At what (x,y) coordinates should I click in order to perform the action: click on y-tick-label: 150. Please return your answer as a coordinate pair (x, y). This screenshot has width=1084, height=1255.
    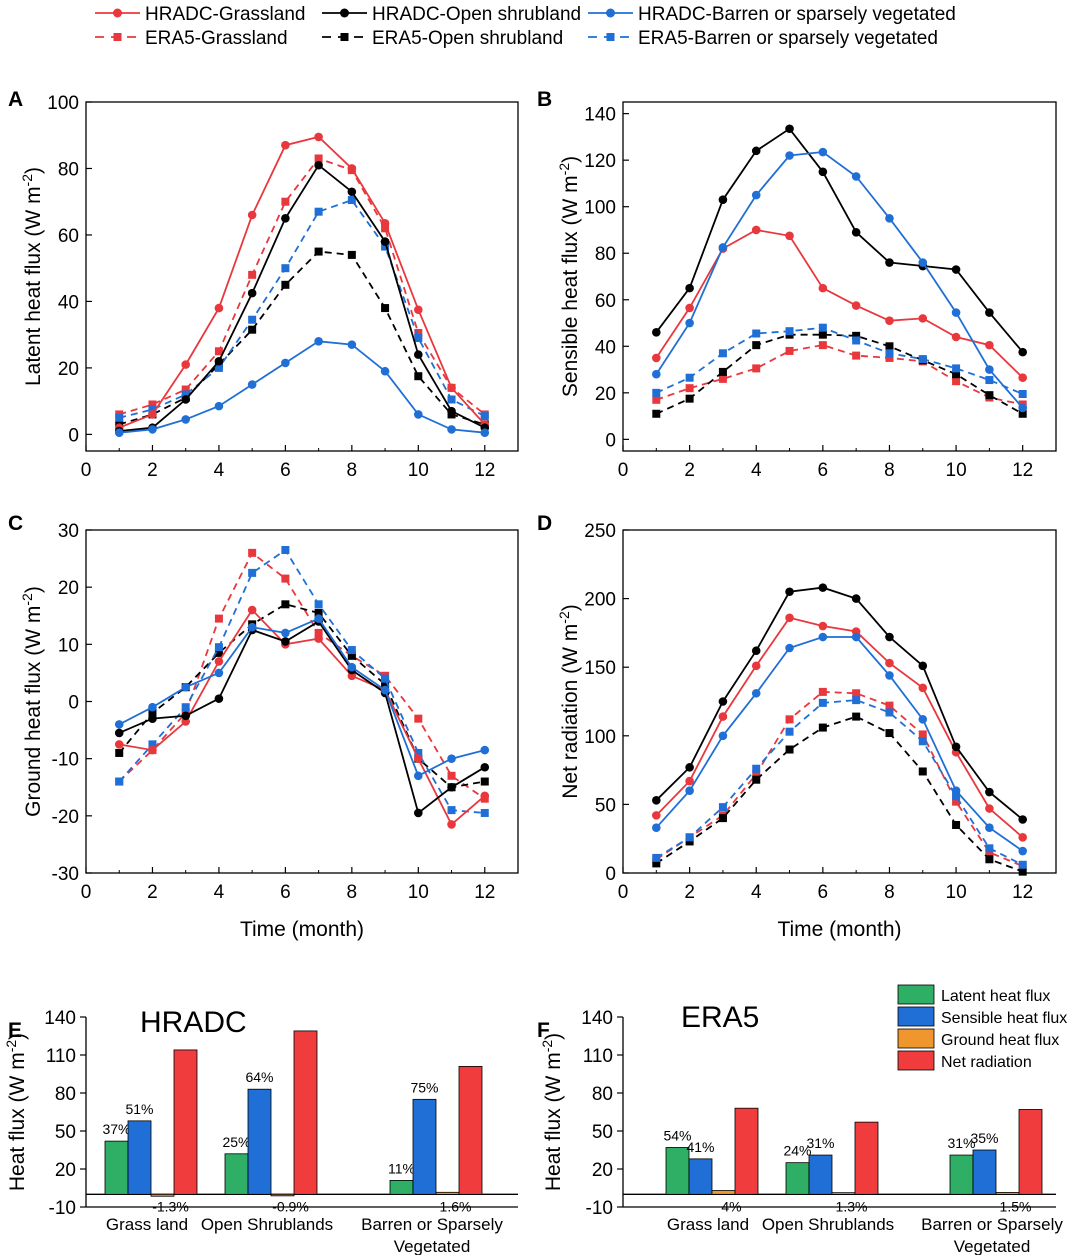
    Looking at the image, I should click on (600, 668).